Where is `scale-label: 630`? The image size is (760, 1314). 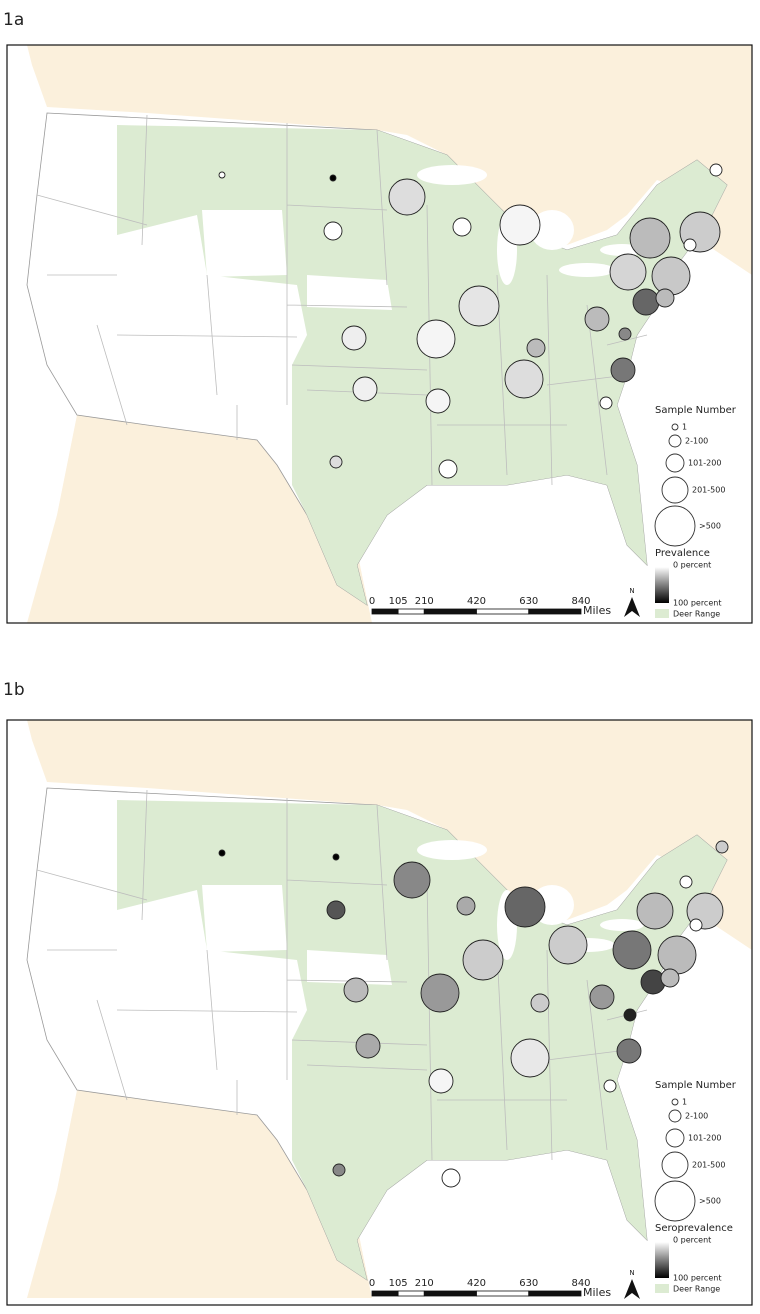
scale-label: 630 is located at coordinates (528, 1283).